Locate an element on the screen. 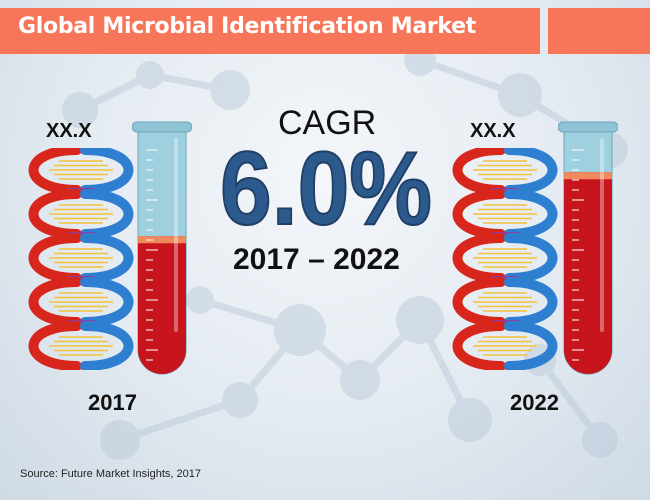 The width and height of the screenshot is (650, 500). title-bar-accent is located at coordinates (599, 31).